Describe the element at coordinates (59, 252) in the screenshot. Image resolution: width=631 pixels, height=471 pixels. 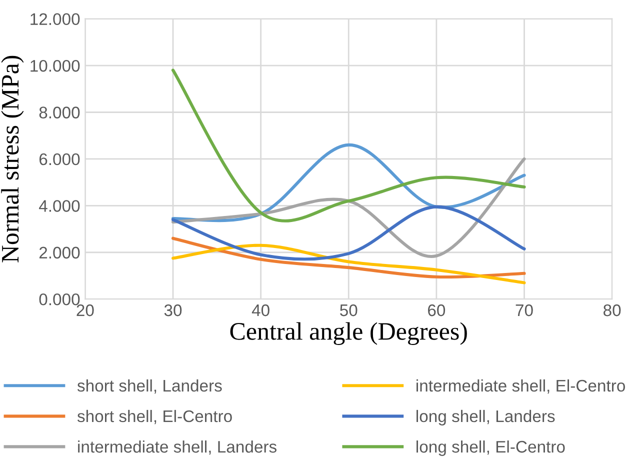
I see `y-tick-label: 2.000` at that location.